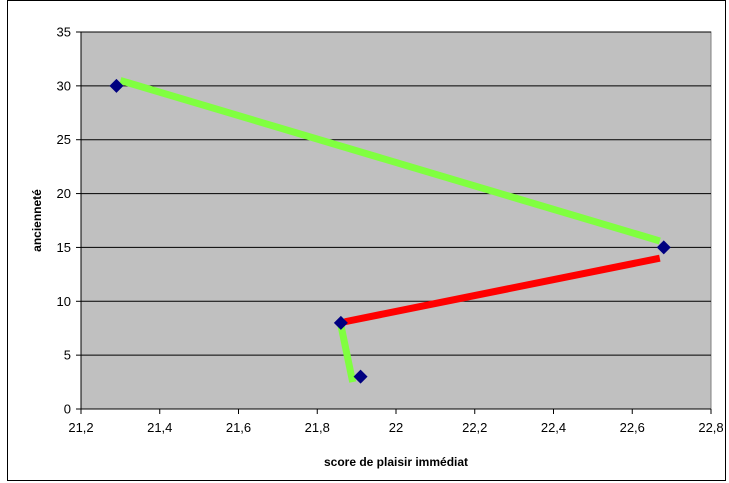 The image size is (729, 483). I want to click on x-tick-label: 22,2, so click(474, 427).